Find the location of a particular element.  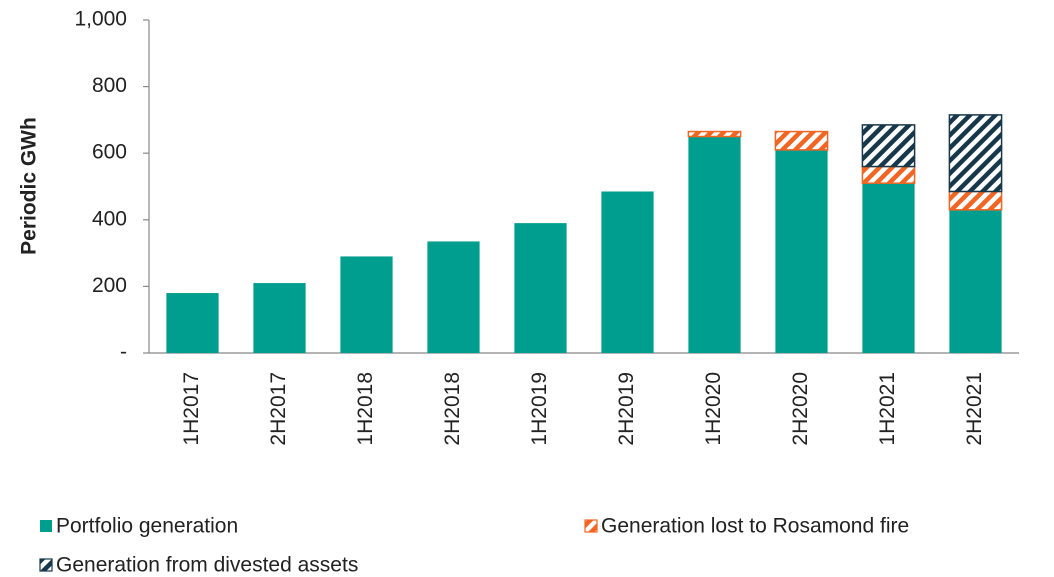

x-tick-label: 2H2017 is located at coordinates (278, 409).